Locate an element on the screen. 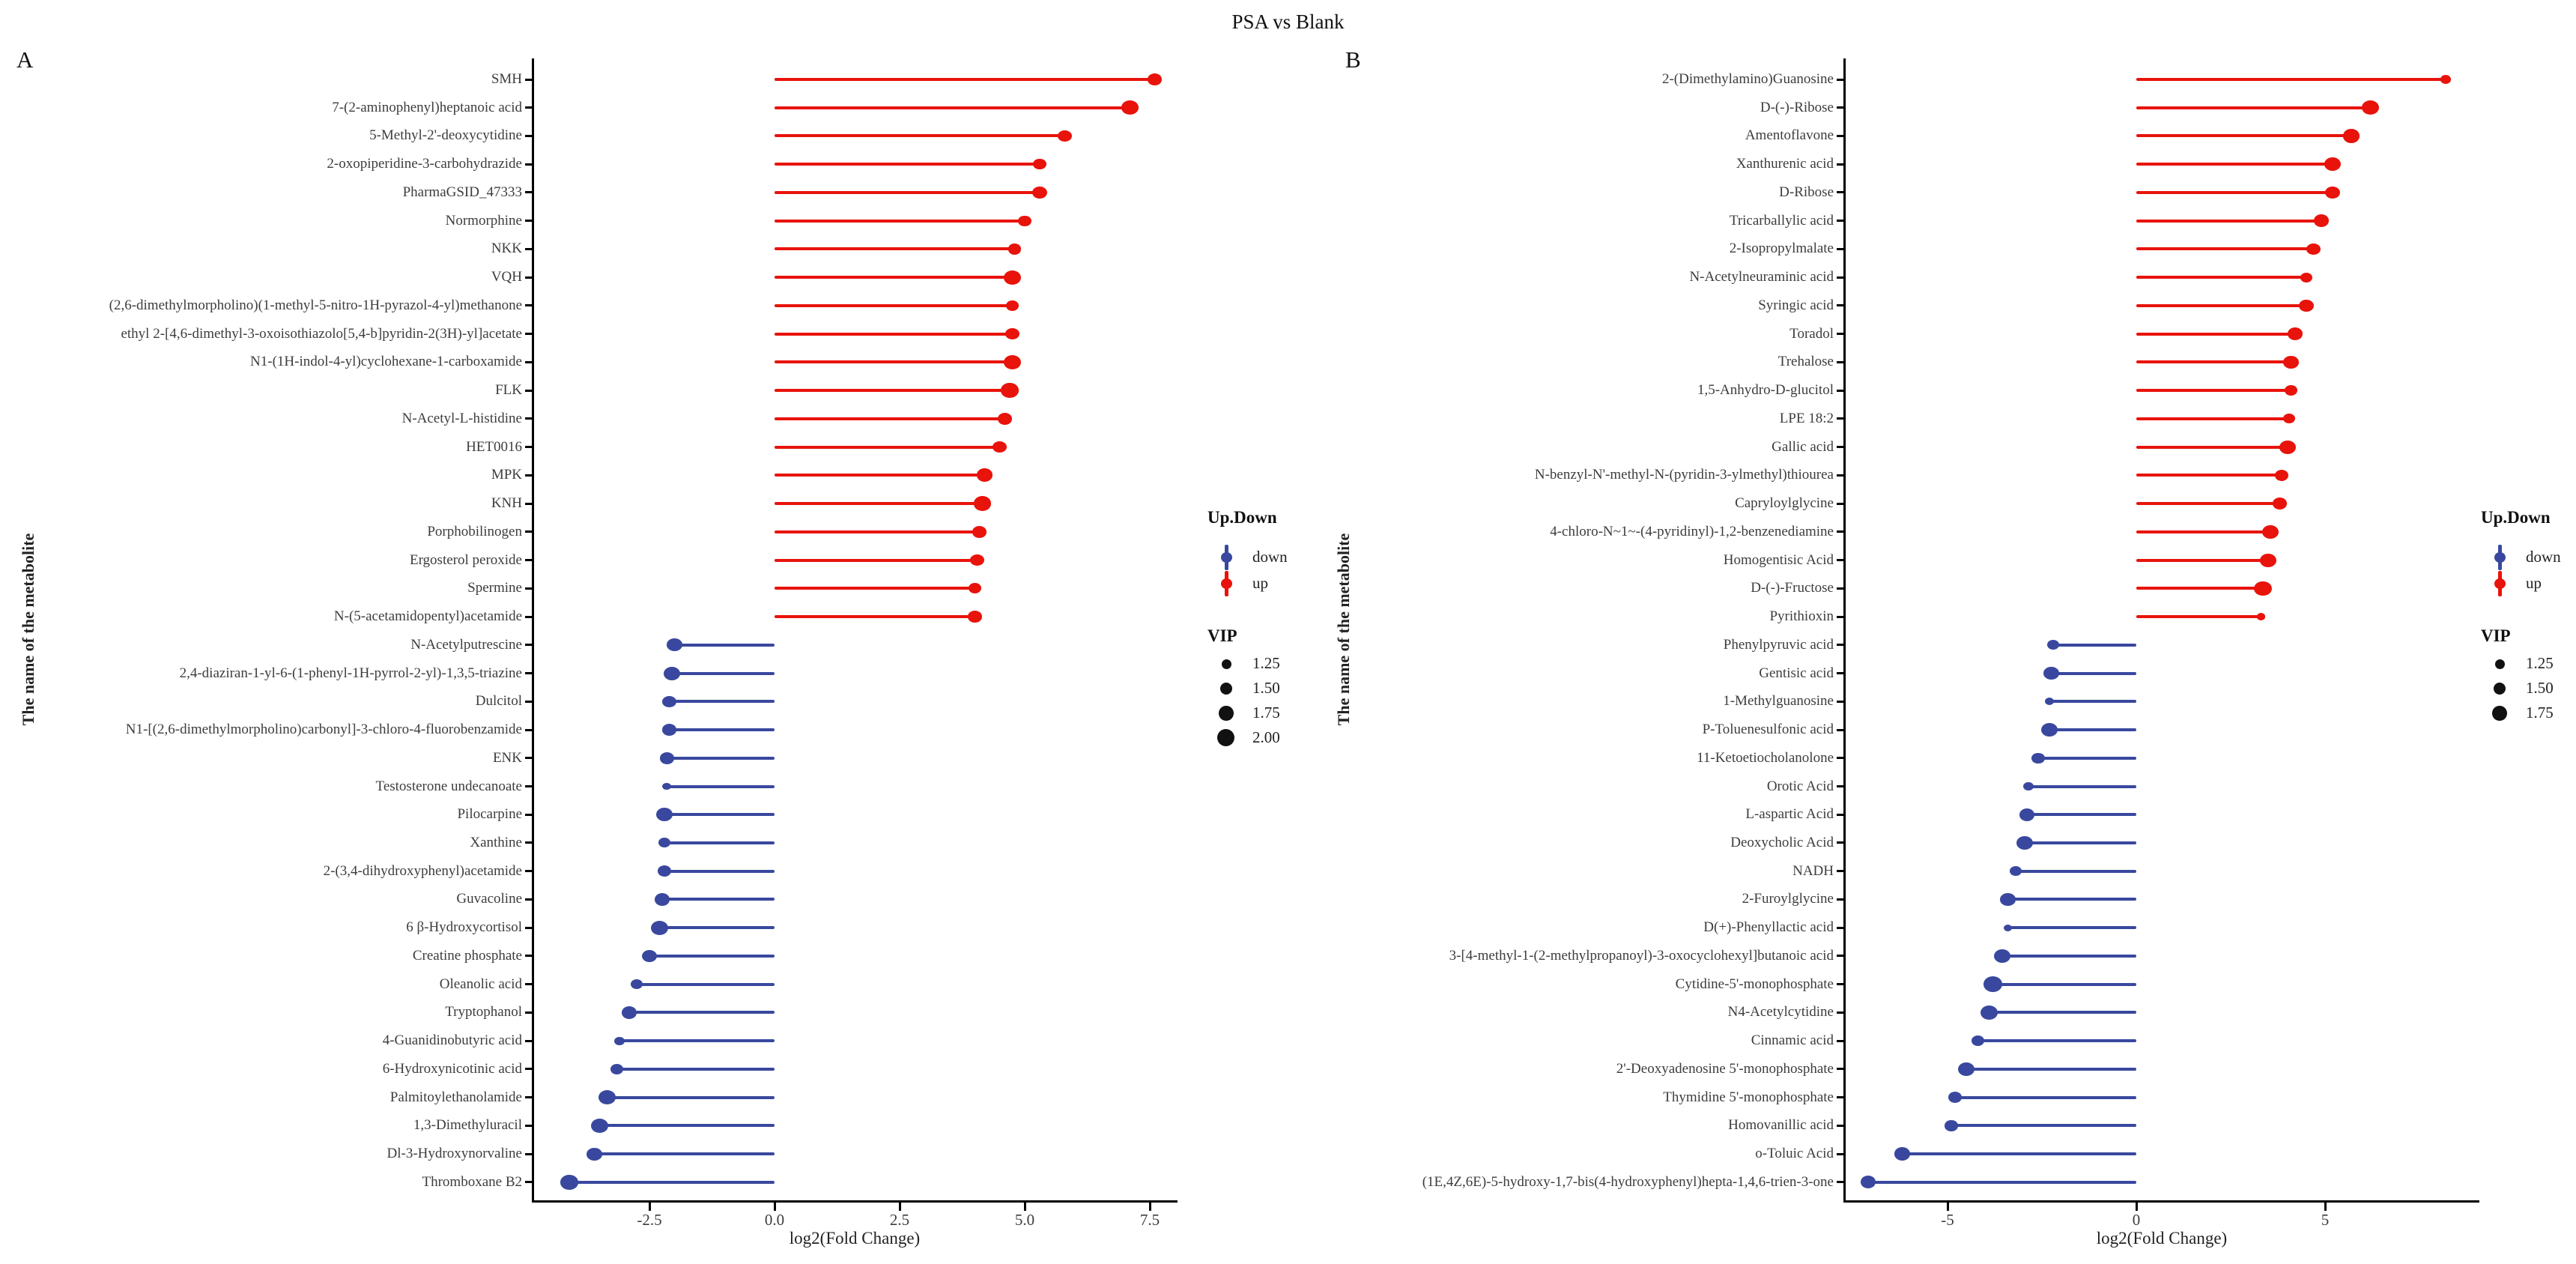  x-tick-label: 7.5 is located at coordinates (1149, 1220).